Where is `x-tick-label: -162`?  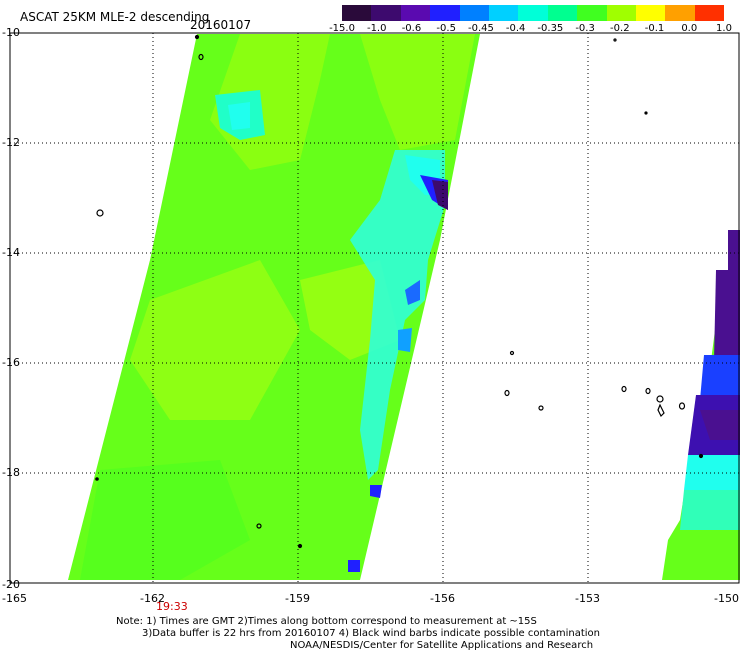
x-tick-label: -162 is located at coordinates (152, 598).